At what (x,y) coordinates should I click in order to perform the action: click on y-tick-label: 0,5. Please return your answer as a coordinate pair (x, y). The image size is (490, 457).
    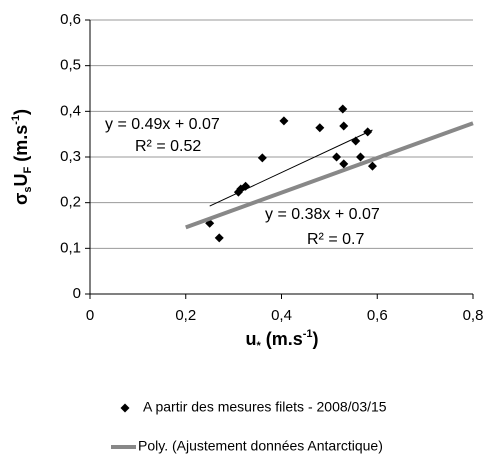
    Looking at the image, I should click on (70, 65).